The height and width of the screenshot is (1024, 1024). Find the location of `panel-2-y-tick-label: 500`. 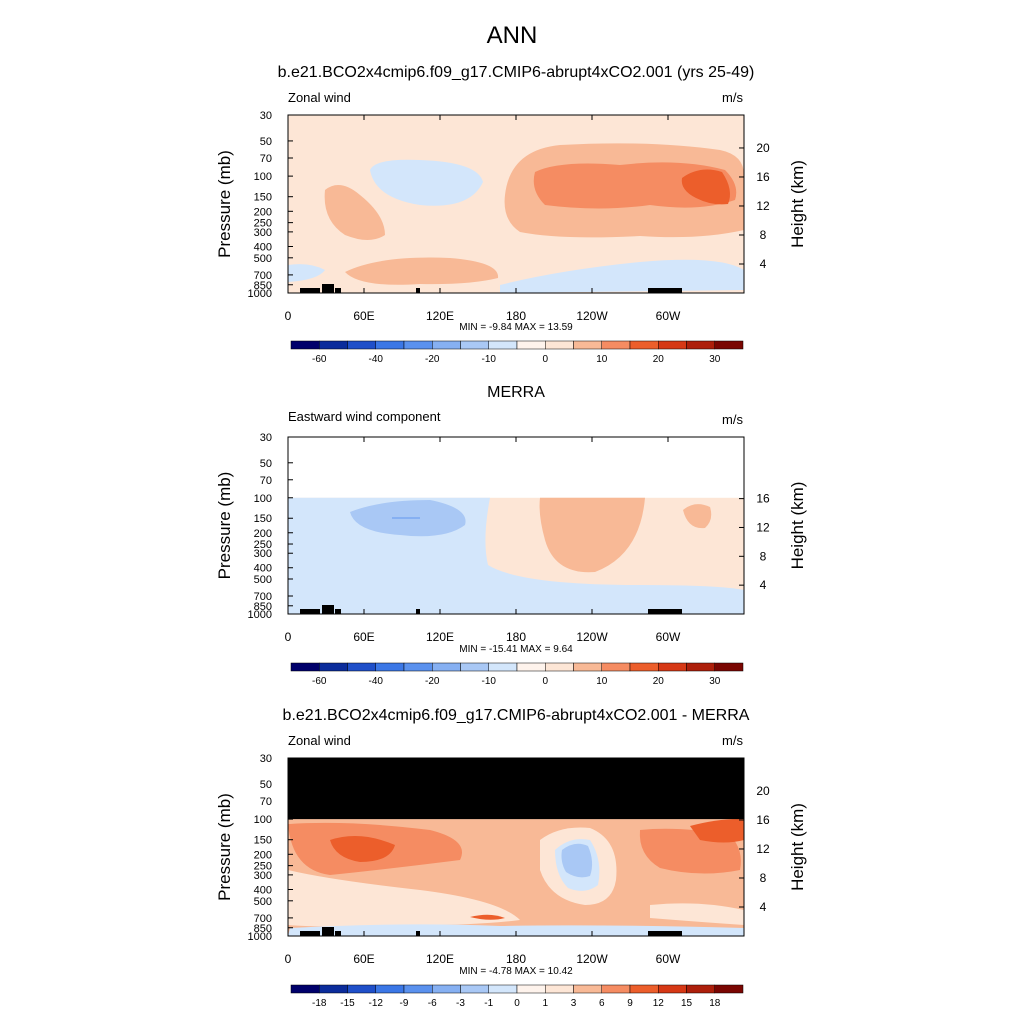

panel-2-y-tick-label: 500 is located at coordinates (263, 580).